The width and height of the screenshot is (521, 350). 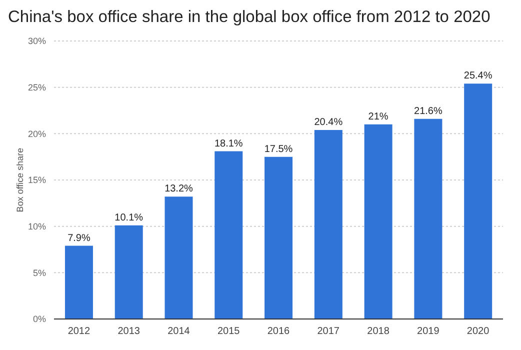 I want to click on y-axis-title: Box office share, so click(x=20, y=180).